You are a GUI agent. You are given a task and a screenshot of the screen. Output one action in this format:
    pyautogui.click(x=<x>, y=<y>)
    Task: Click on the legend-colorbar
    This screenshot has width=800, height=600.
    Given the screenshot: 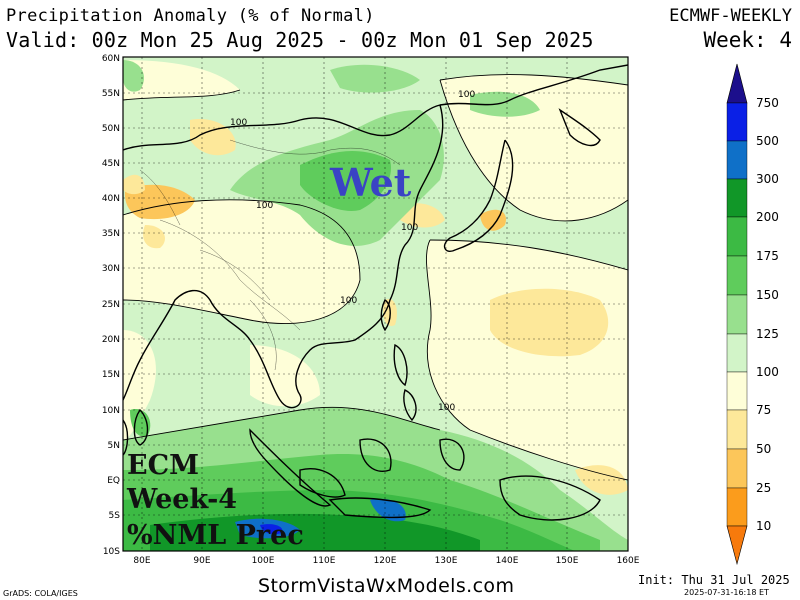 What is the action you would take?
    pyautogui.click(x=737, y=314)
    